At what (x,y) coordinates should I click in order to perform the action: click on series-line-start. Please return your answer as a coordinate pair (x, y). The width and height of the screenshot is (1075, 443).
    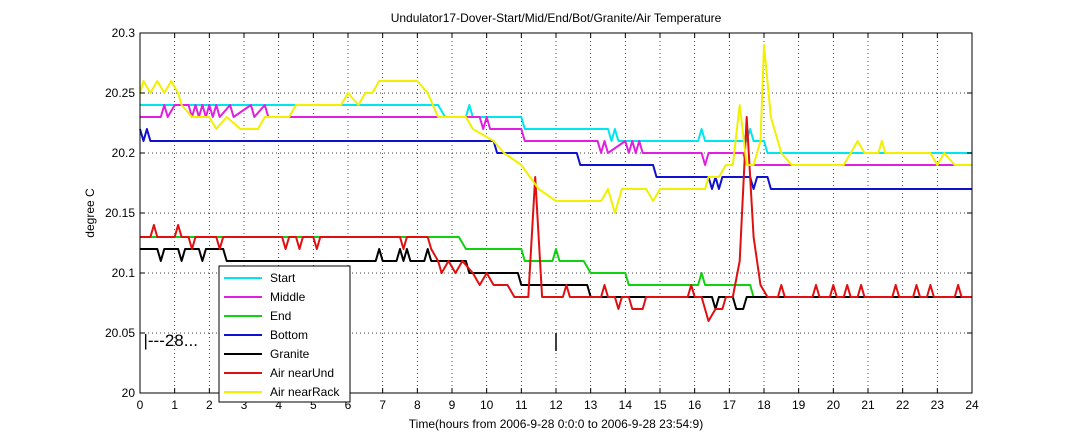
    Looking at the image, I should click on (556, 129).